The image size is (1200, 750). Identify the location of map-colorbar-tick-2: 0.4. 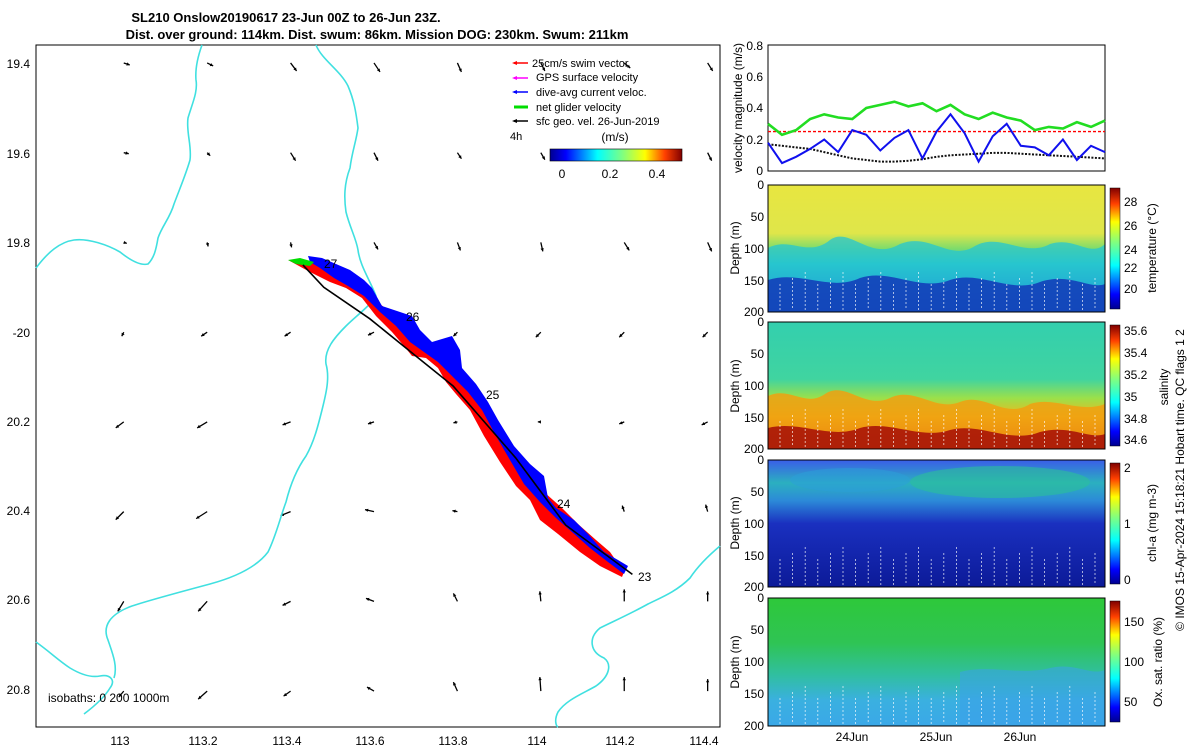
(657, 174).